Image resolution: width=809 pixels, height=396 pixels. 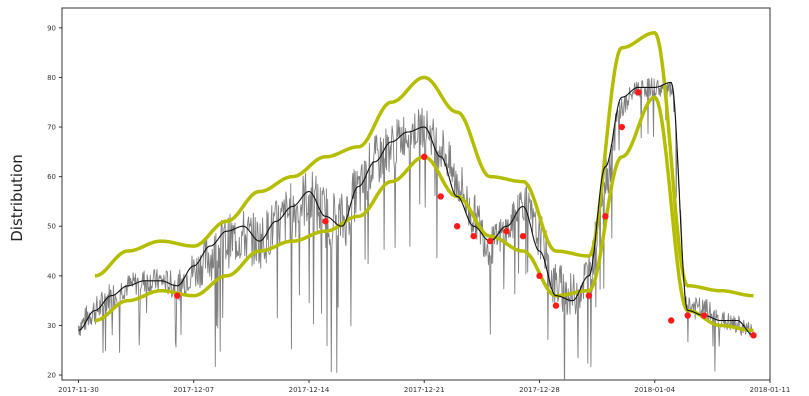 I want to click on y-tick-label: 80, so click(x=51, y=78).